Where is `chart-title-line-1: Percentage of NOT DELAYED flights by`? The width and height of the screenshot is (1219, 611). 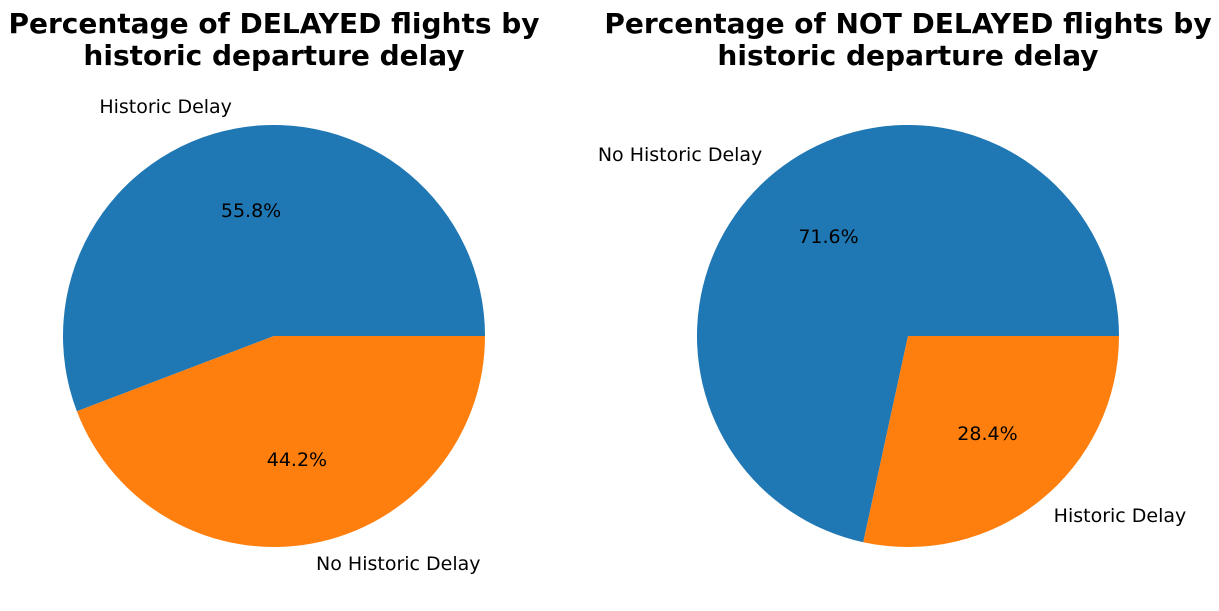 chart-title-line-1: Percentage of NOT DELAYED flights by is located at coordinates (907, 23).